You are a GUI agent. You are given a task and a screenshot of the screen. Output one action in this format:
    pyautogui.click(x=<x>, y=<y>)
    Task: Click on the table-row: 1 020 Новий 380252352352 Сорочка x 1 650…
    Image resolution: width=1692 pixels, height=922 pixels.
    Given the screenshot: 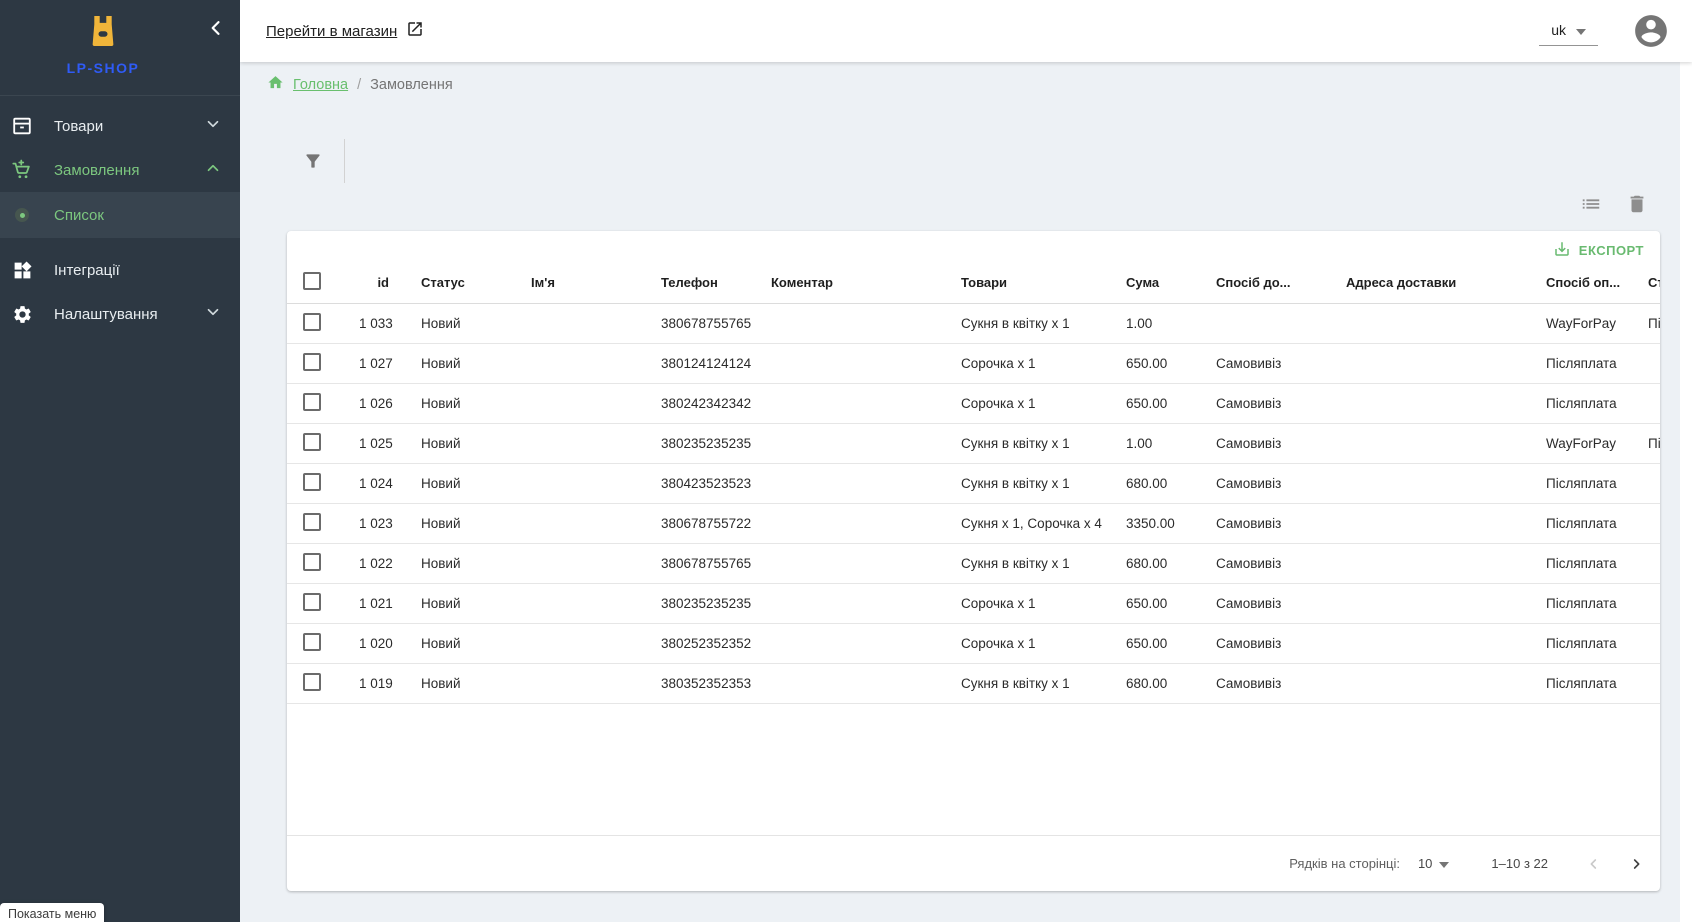 What is the action you would take?
    pyautogui.click(x=973, y=643)
    